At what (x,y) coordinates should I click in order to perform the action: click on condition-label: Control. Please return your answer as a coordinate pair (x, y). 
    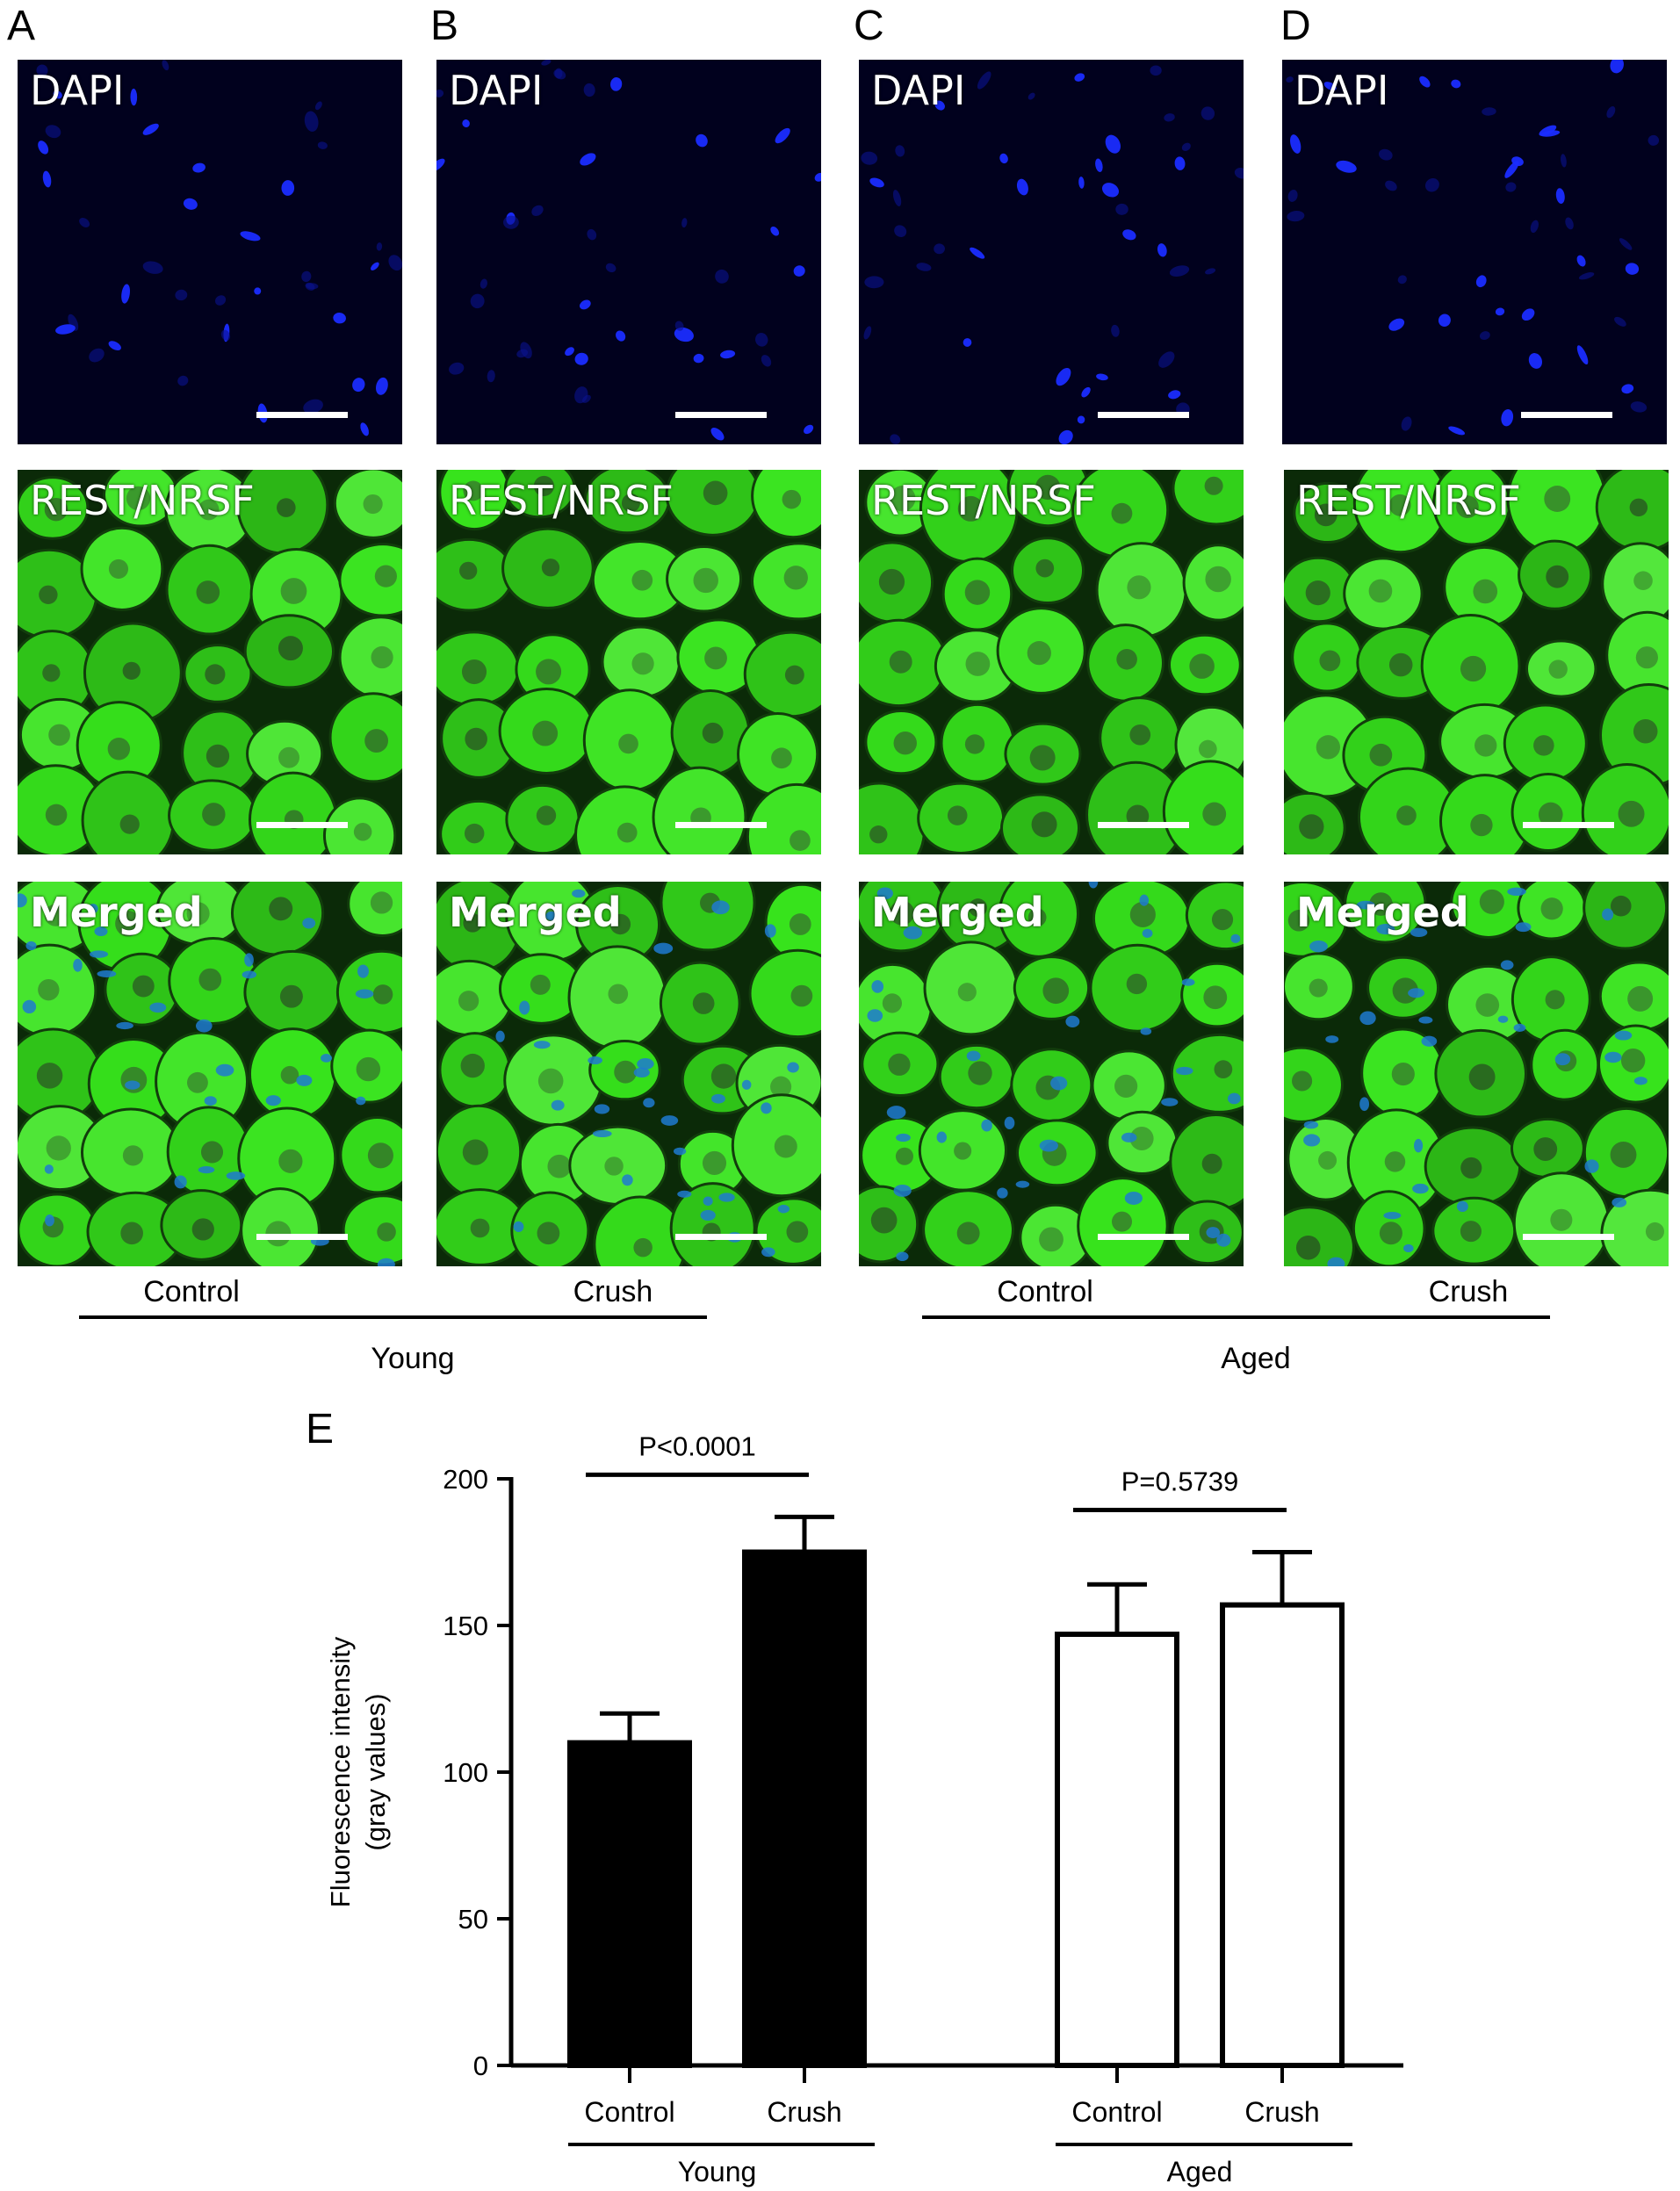
    Looking at the image, I should click on (191, 1291).